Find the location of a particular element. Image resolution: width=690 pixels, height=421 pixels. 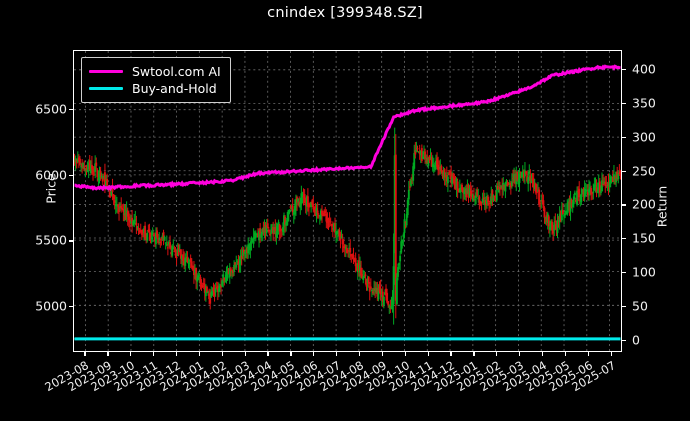

y-tick-right: 350 is located at coordinates (644, 103).